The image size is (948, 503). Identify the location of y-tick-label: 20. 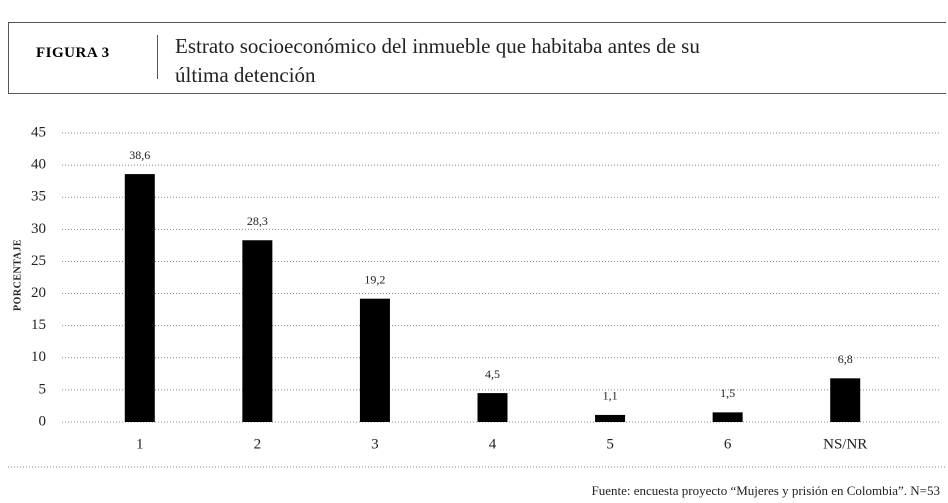
(38, 293).